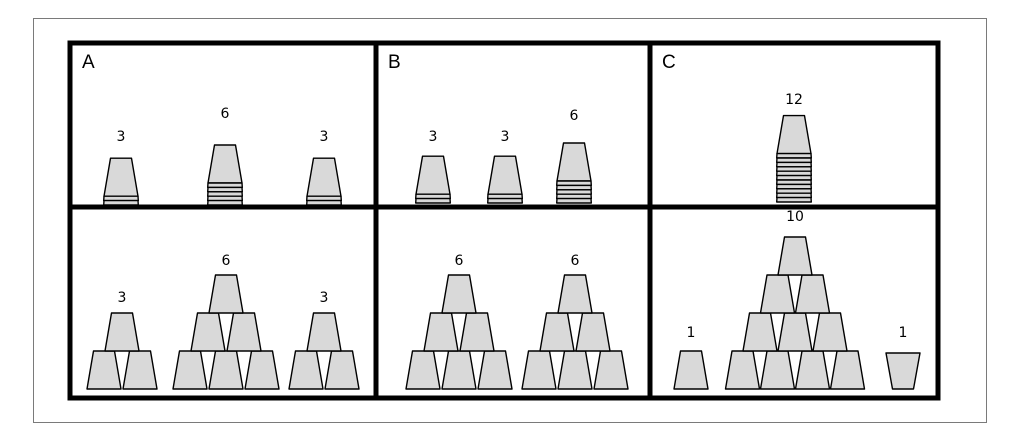 The image size is (1020, 438). I want to click on pyramid-c3-cup, so click(903, 371).